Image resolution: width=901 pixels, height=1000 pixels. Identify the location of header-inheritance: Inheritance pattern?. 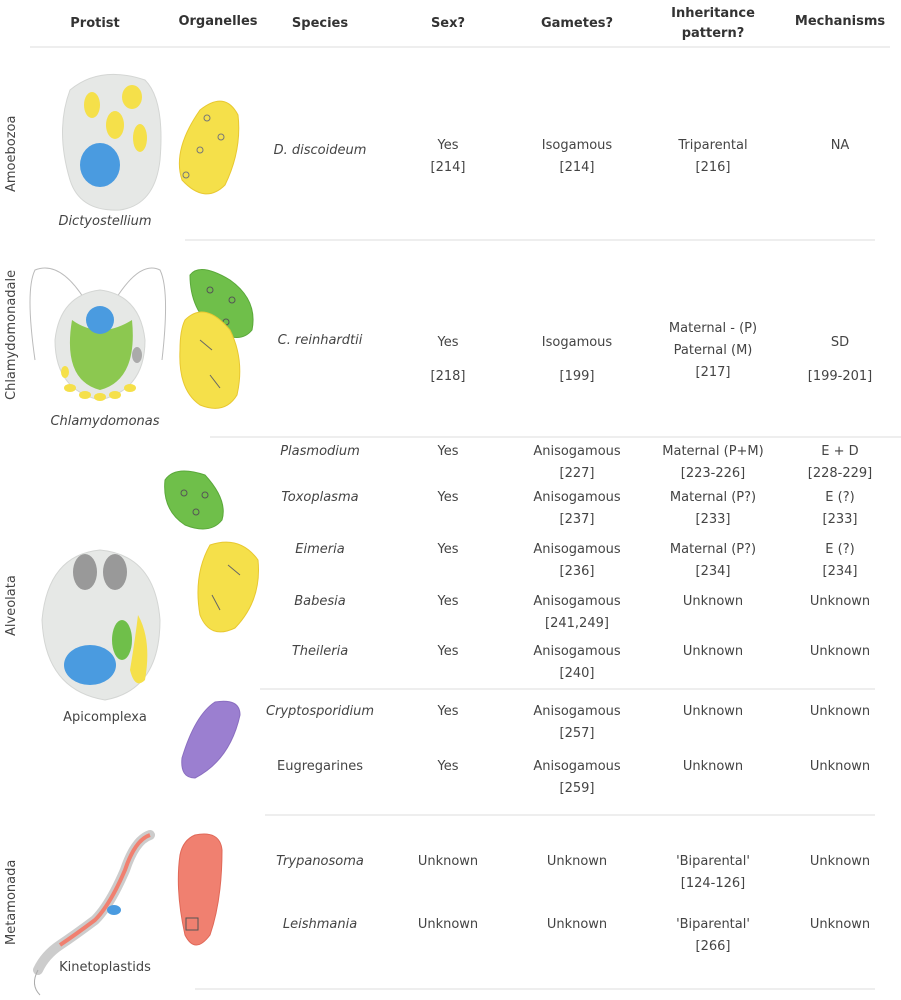
(713, 24).